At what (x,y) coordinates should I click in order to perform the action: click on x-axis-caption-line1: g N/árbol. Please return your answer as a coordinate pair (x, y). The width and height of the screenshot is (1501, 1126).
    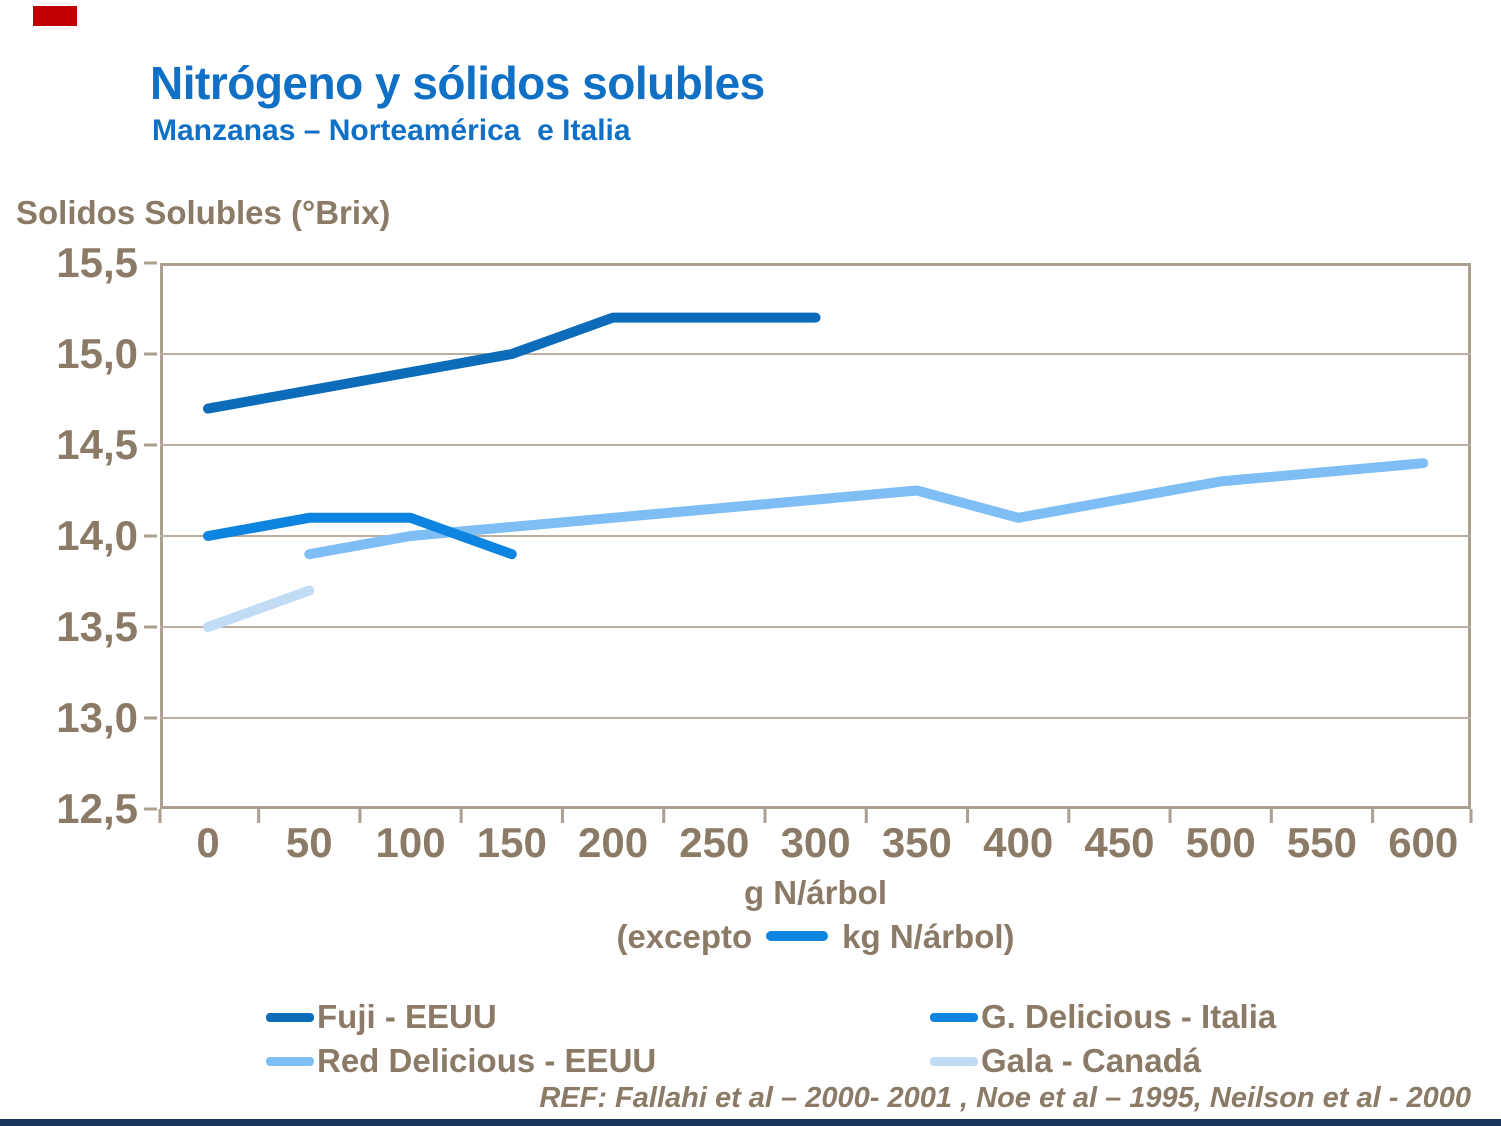
    Looking at the image, I should click on (815, 892).